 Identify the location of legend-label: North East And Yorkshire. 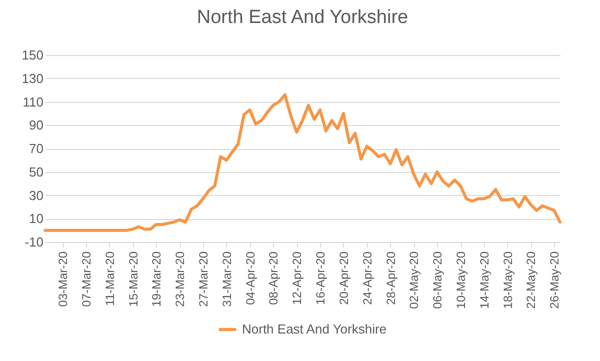
(314, 329).